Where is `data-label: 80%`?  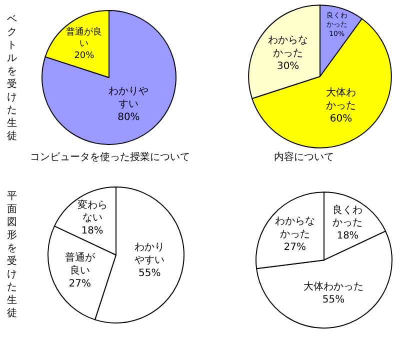 data-label: 80% is located at coordinates (129, 118).